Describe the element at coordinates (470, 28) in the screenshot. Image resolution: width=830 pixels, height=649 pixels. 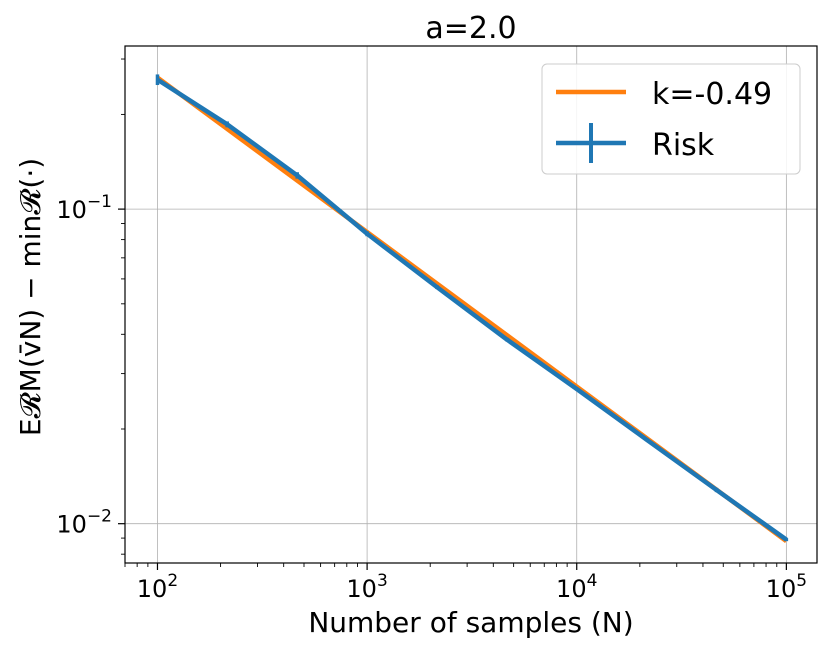
I see `chart-title: a=2.0` at that location.